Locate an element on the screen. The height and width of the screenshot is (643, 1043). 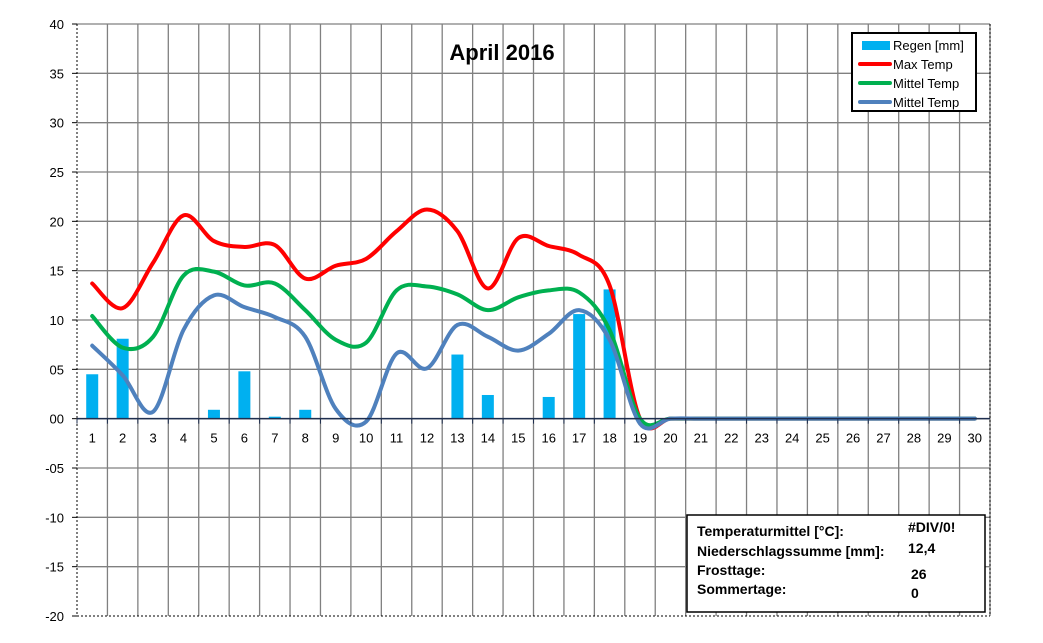
x-tick-label: 17 is located at coordinates (579, 438).